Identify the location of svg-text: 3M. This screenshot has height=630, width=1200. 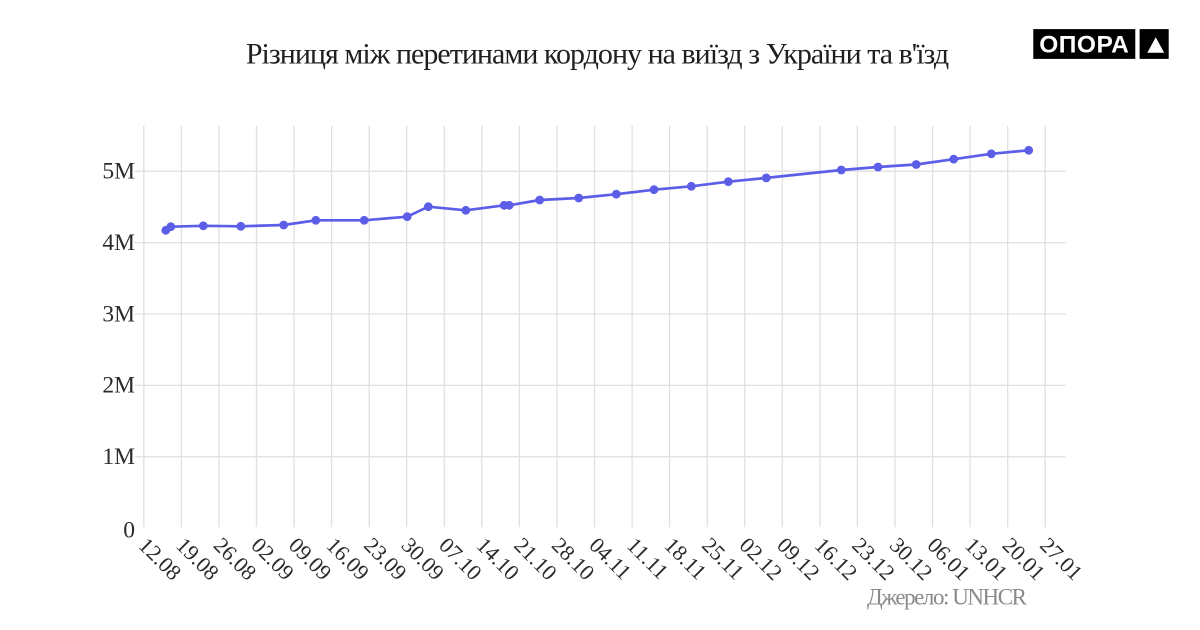
(118, 314).